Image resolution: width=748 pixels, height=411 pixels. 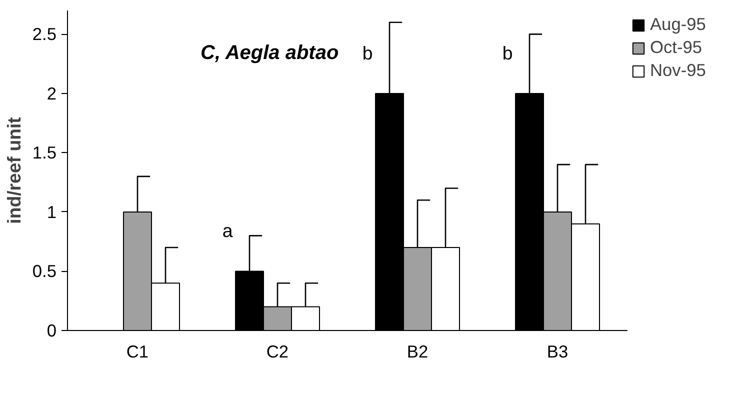 What do you see at coordinates (417, 352) in the screenshot?
I see `x-tick-label: B2` at bounding box center [417, 352].